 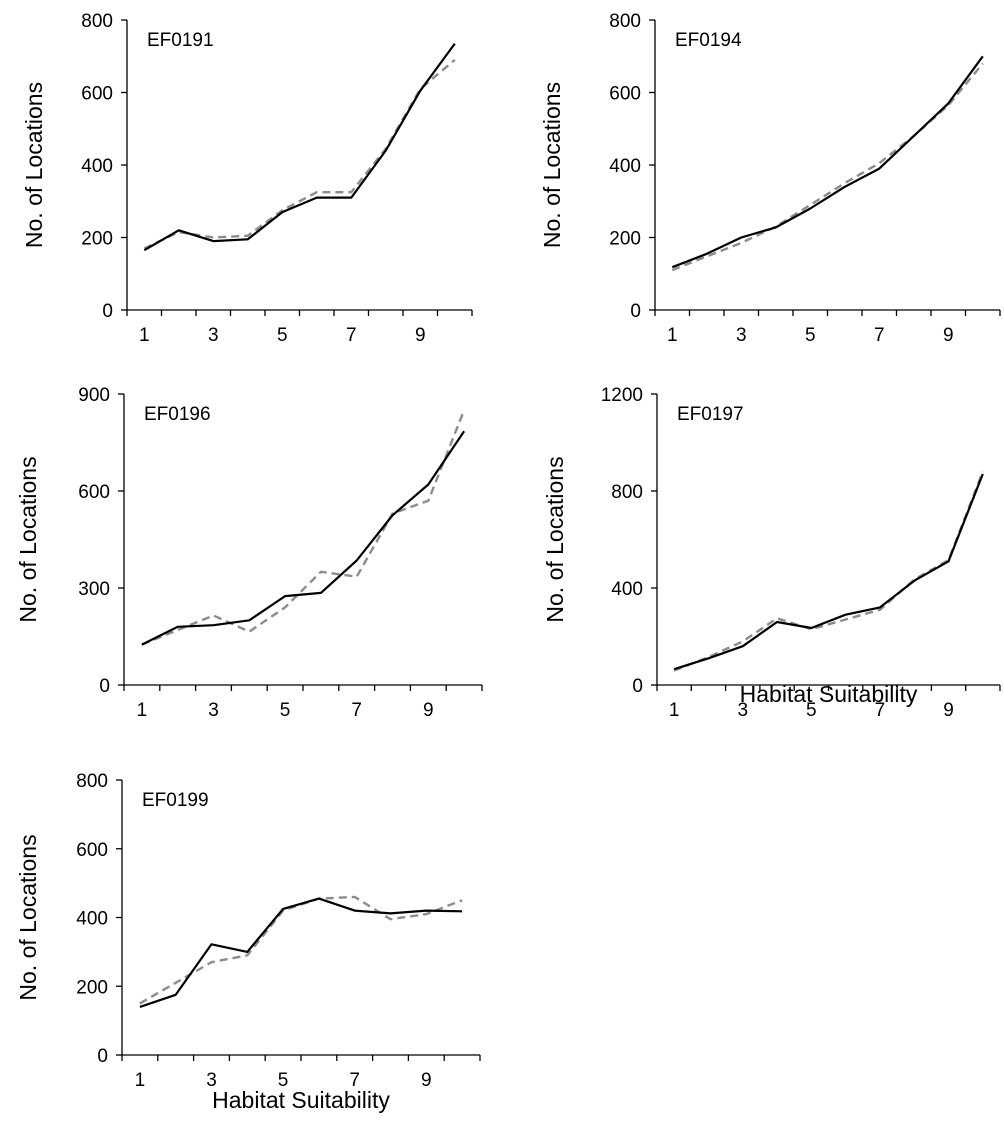 I want to click on panel-title: EF0196, so click(x=177, y=414).